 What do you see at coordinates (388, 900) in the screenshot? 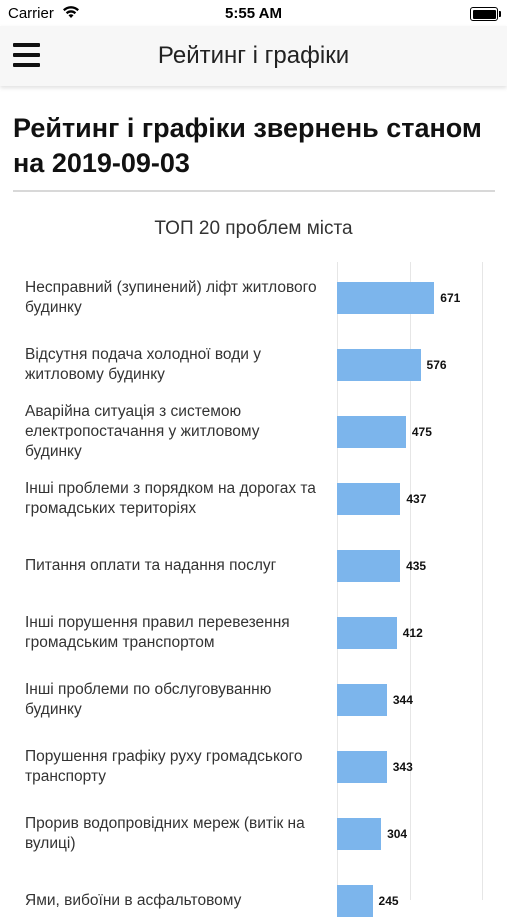
I see `data-label: 245` at bounding box center [388, 900].